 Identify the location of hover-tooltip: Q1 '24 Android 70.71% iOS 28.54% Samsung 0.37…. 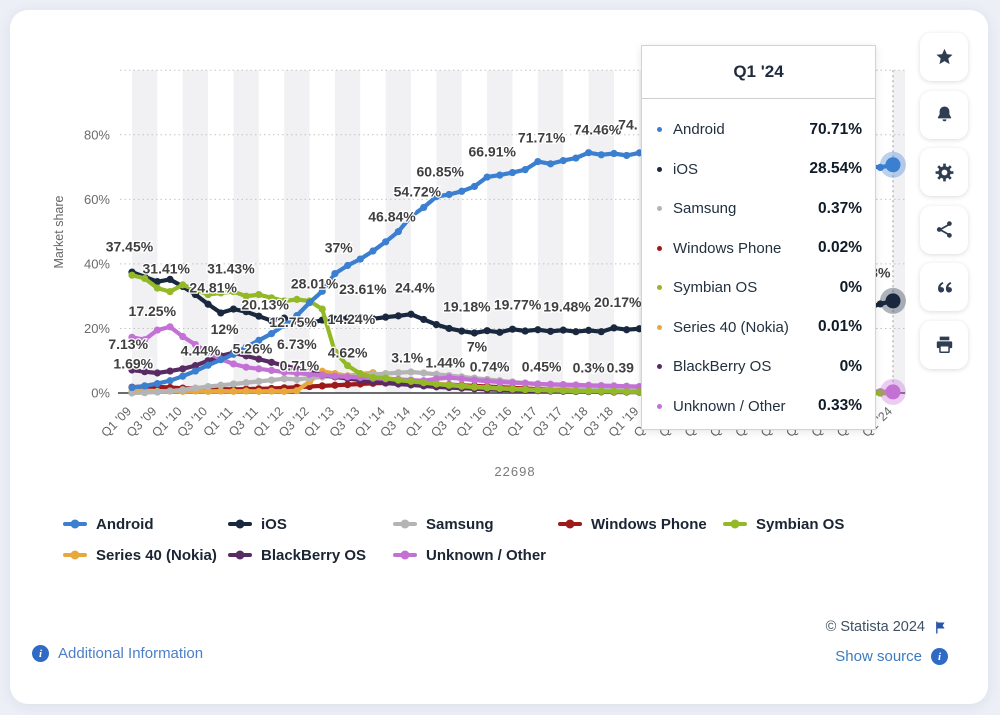
(758, 237).